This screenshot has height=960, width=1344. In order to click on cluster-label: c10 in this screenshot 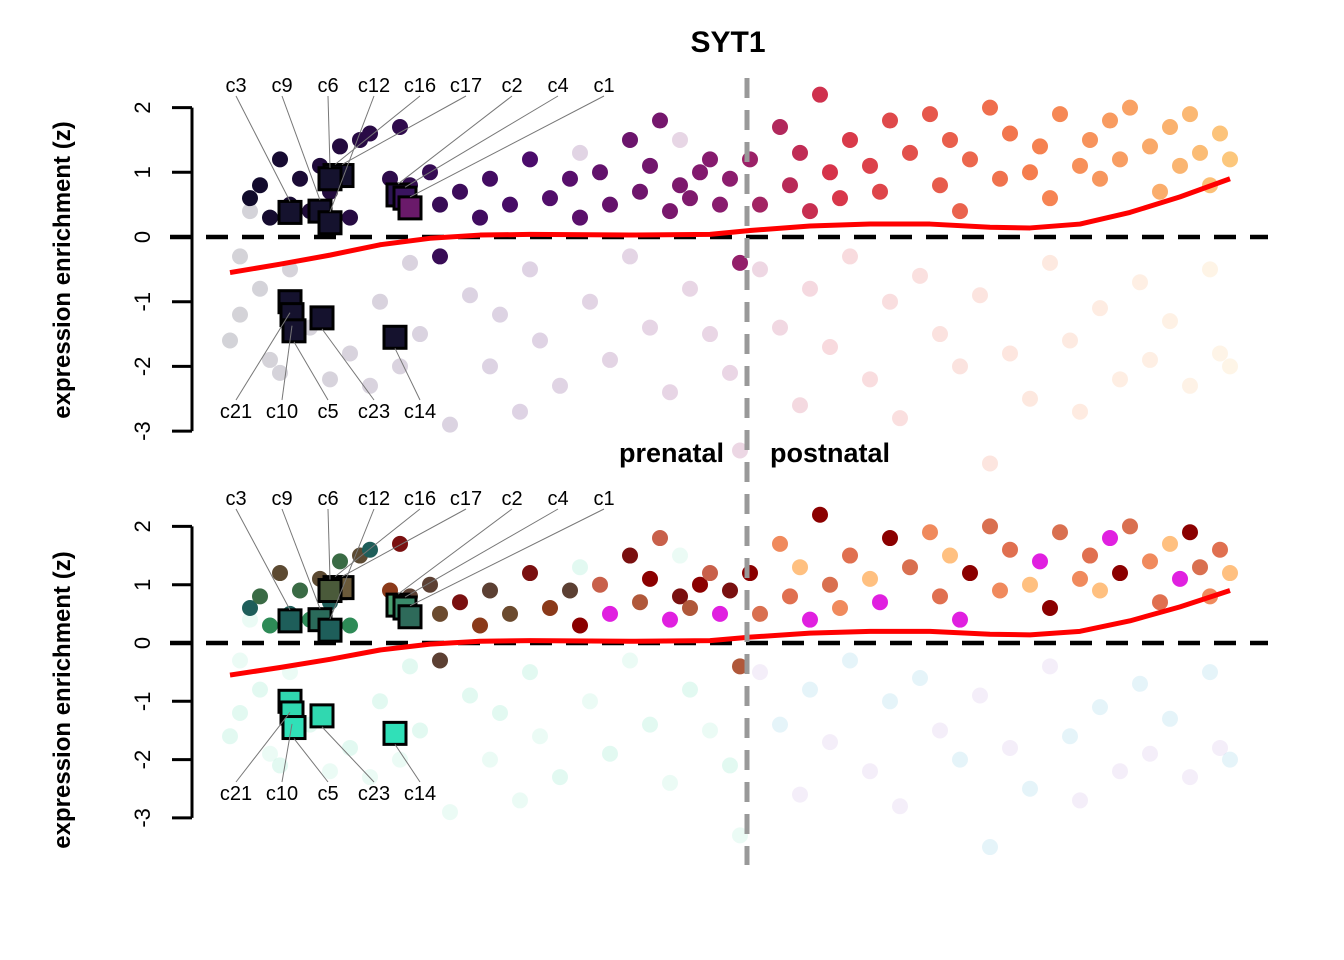, I will do `click(282, 412)`.